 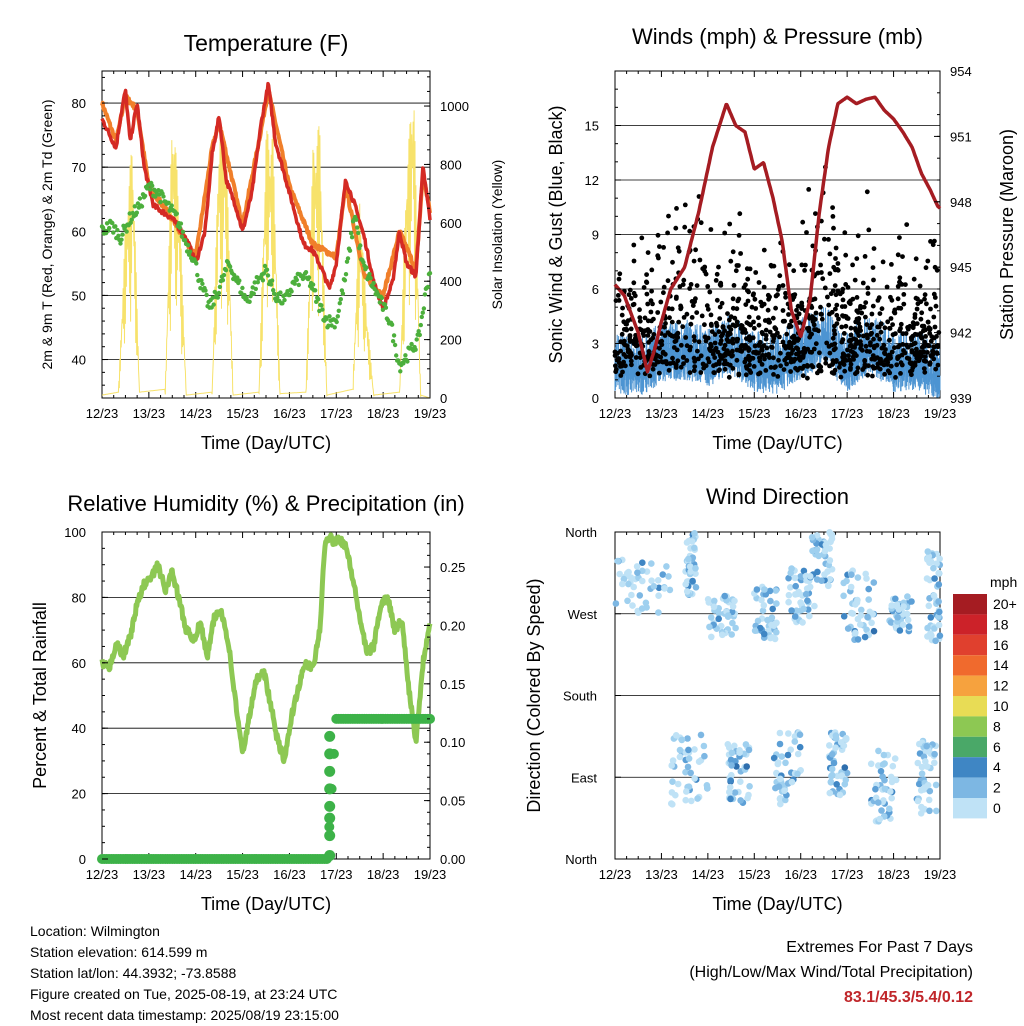 What do you see at coordinates (149, 874) in the screenshot?
I see `x-tick-label: 13/23` at bounding box center [149, 874].